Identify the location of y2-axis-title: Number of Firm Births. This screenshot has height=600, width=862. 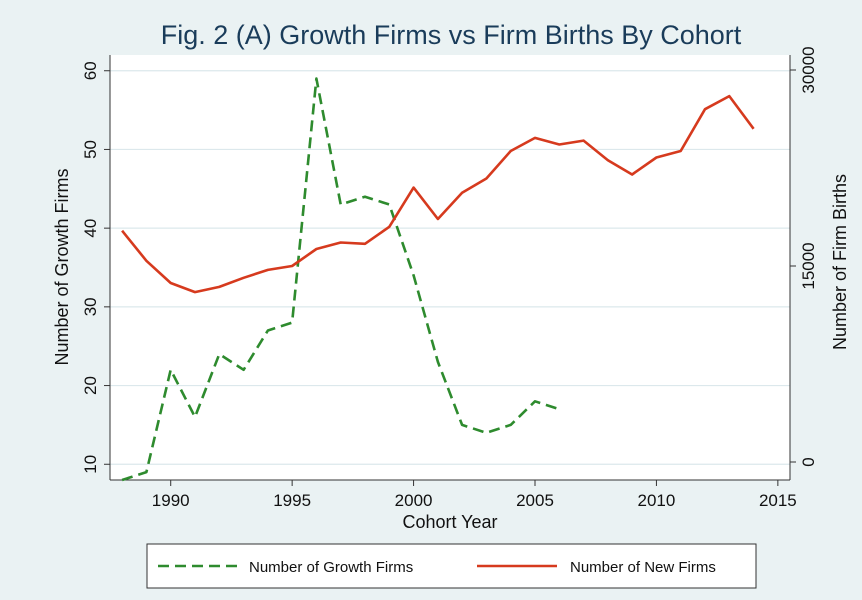
(840, 262).